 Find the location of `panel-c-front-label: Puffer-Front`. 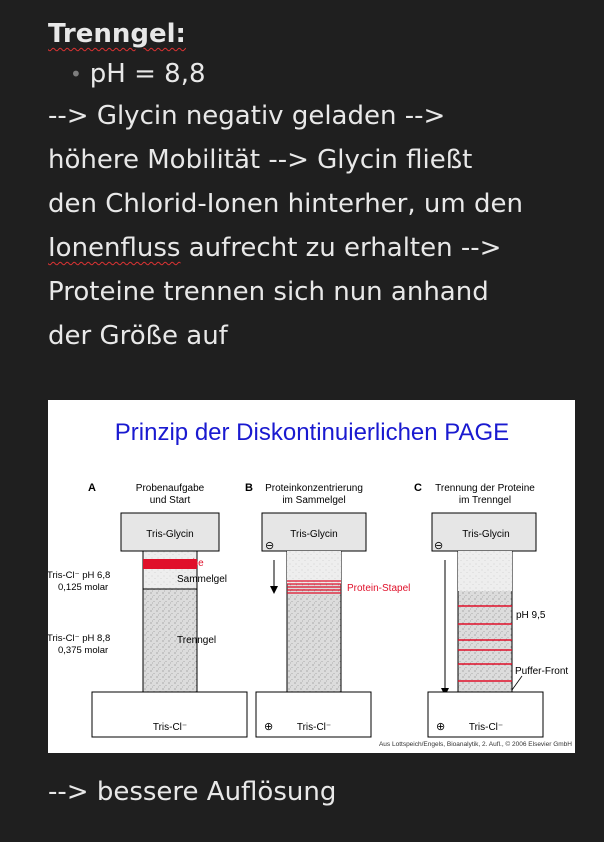

panel-c-front-label: Puffer-Front is located at coordinates (541, 671).